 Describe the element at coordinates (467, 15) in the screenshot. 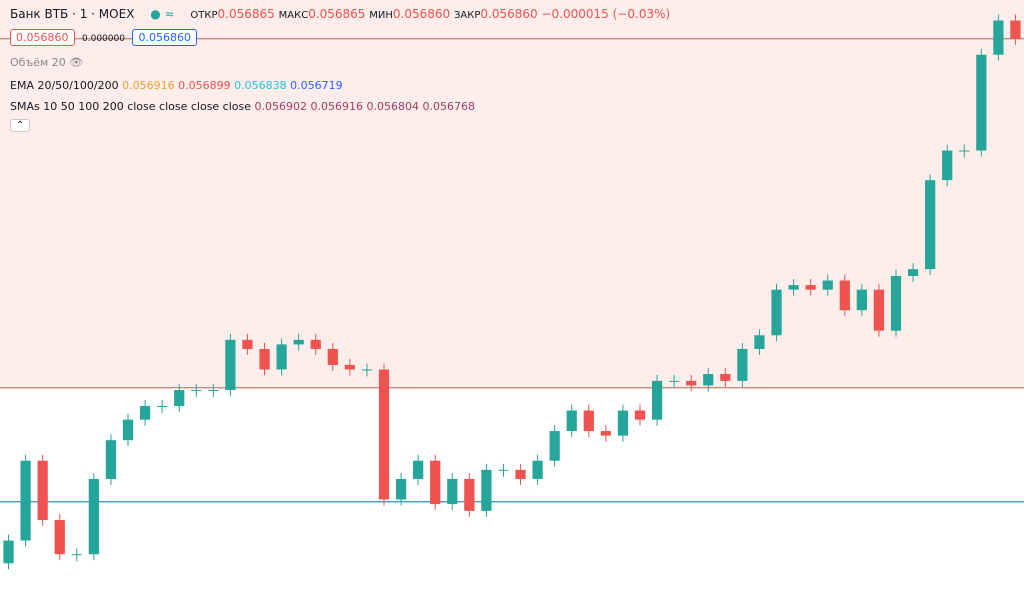

I see `label: ЗАКР` at that location.